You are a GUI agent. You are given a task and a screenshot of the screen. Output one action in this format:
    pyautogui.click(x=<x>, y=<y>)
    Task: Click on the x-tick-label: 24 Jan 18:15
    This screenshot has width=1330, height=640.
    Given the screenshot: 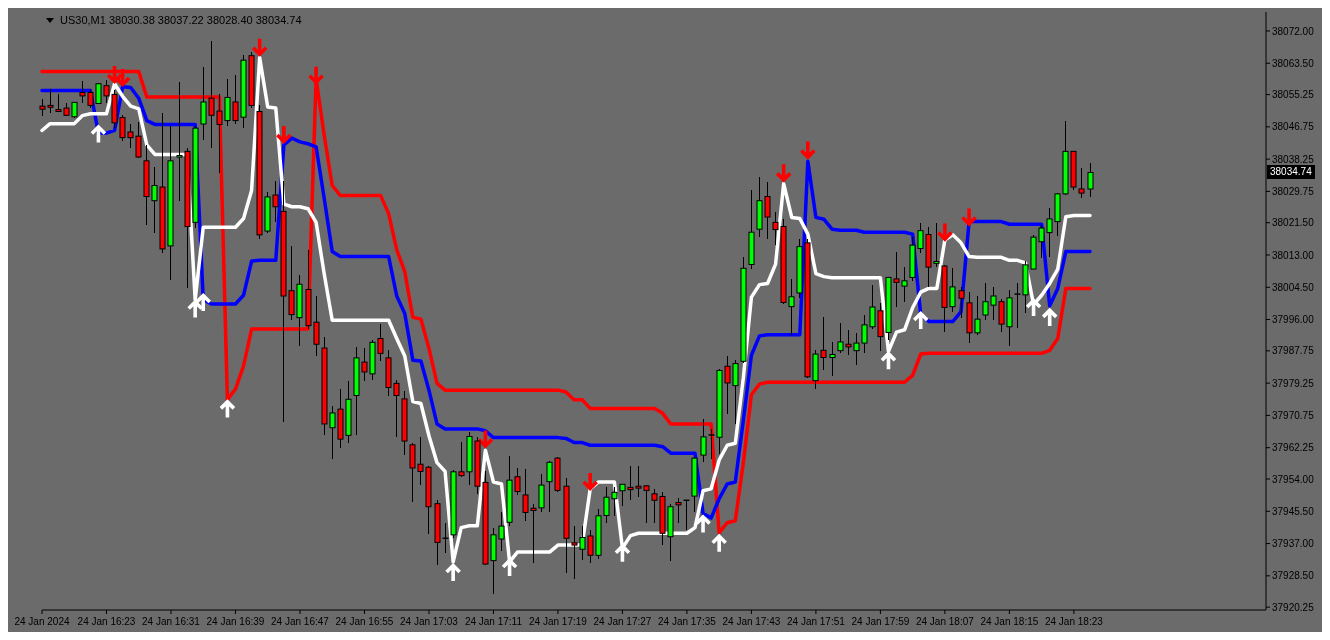 What is the action you would take?
    pyautogui.click(x=1009, y=622)
    